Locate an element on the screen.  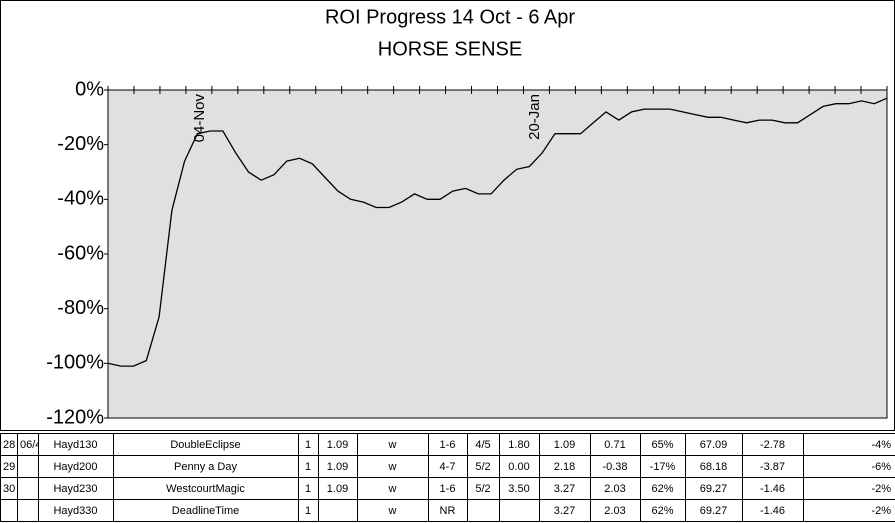
cell-text: Hayd130 is located at coordinates (75, 445).